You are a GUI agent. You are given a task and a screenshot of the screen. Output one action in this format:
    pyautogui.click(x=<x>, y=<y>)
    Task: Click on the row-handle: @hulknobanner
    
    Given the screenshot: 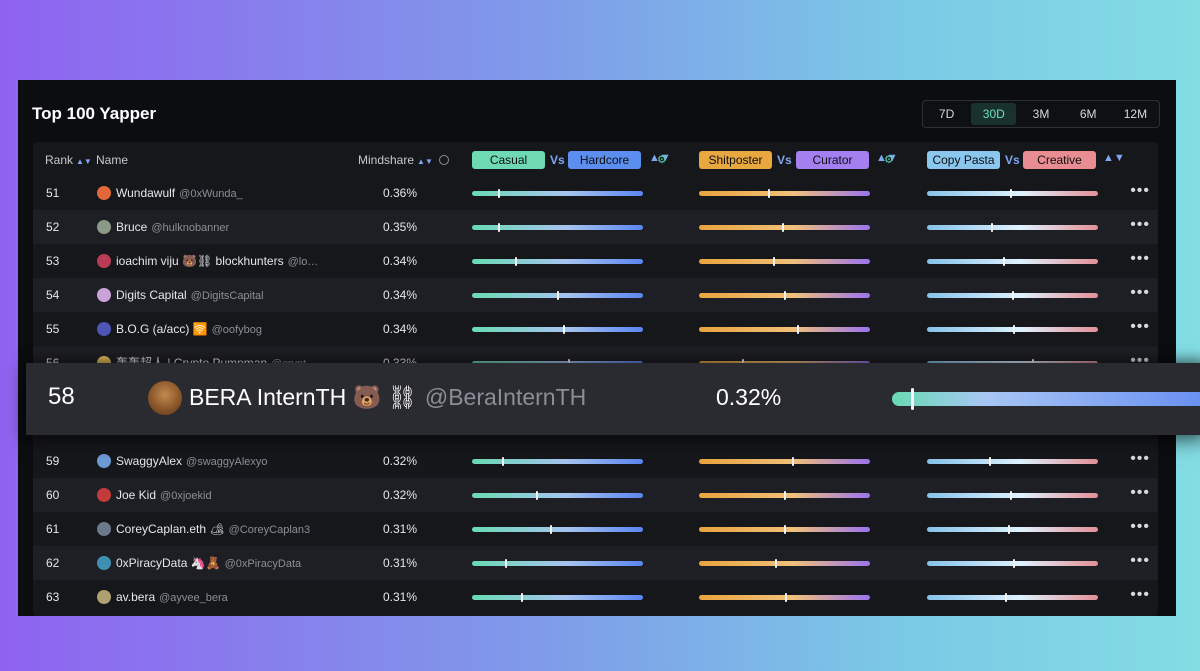 What is the action you would take?
    pyautogui.click(x=190, y=228)
    